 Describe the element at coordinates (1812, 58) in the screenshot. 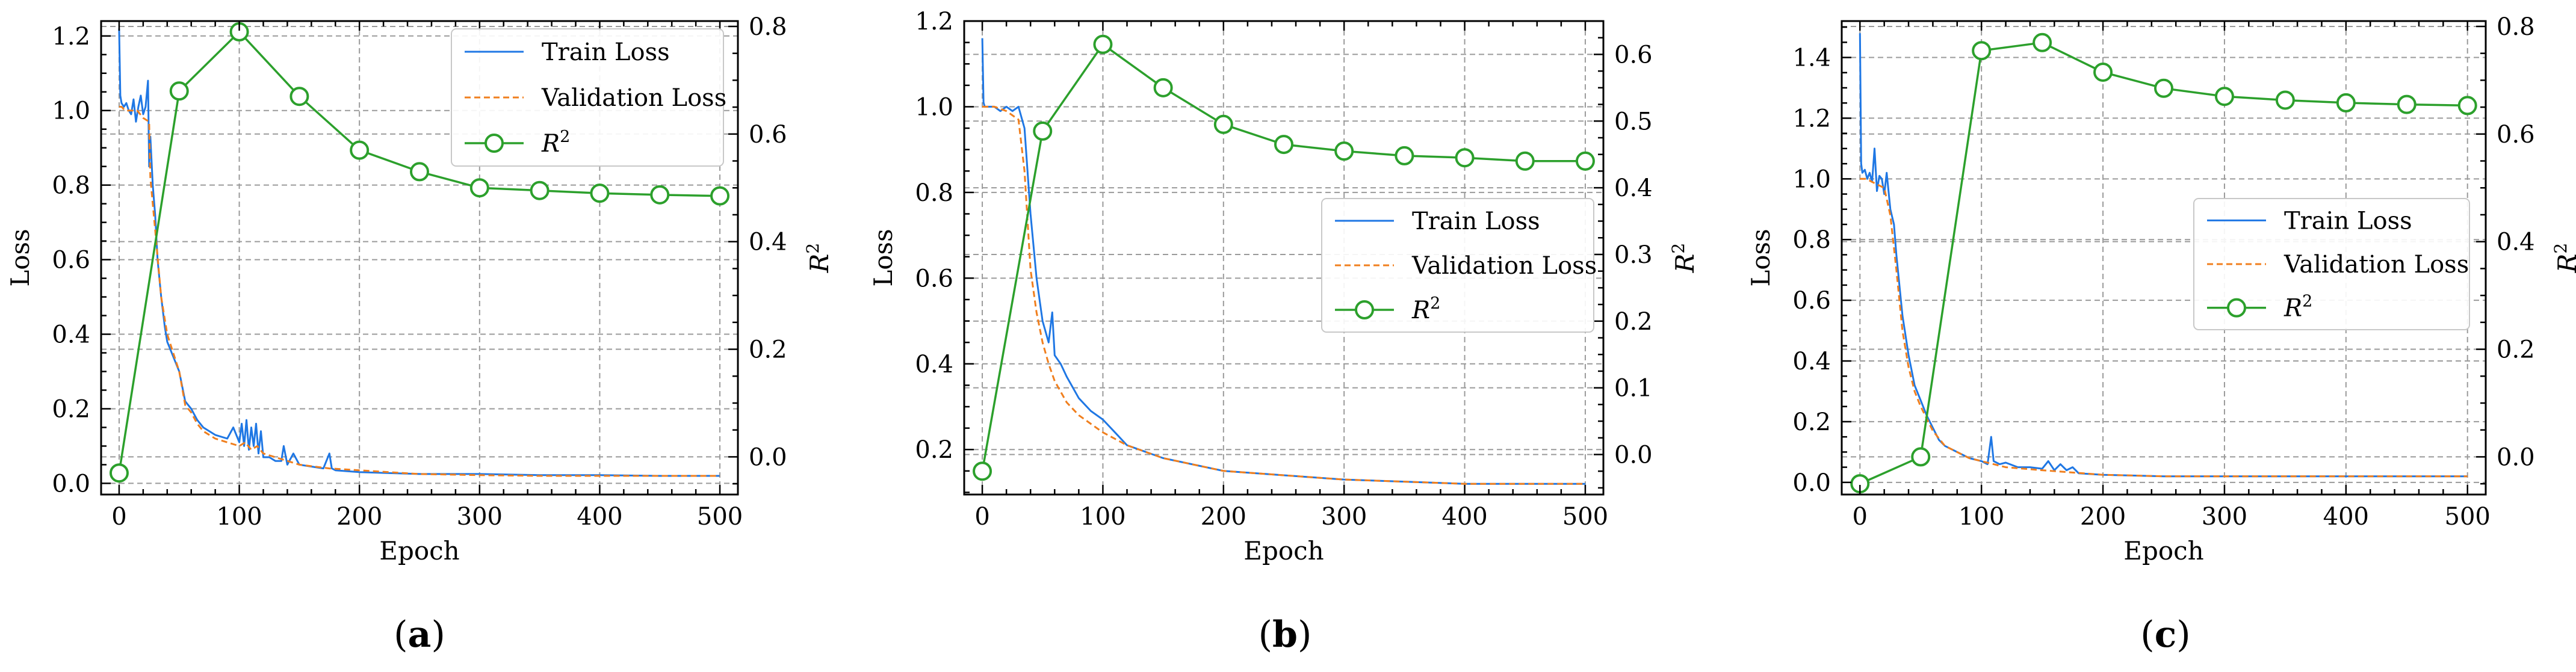

I see `y-tick-label: 1.4` at that location.